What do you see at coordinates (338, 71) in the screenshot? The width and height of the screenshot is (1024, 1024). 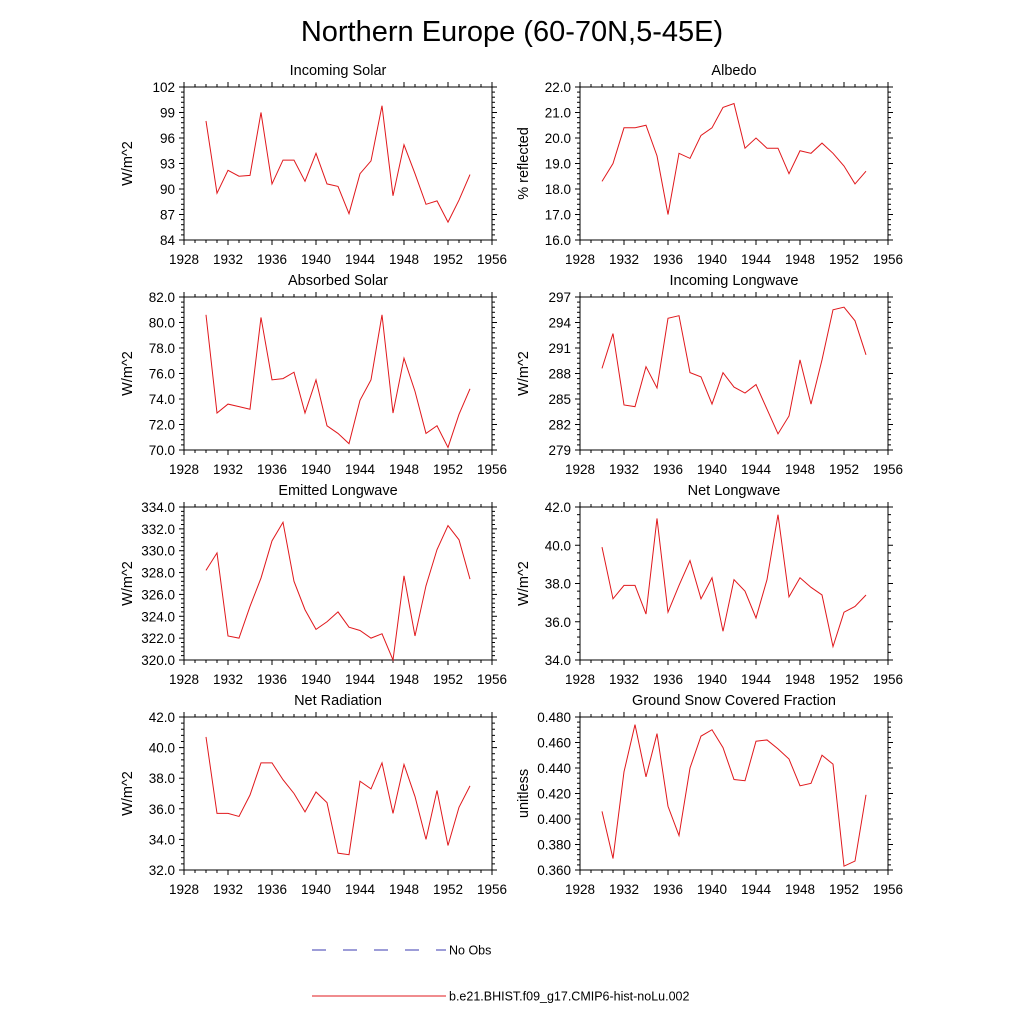 I see `panel-title: Incoming Solar` at bounding box center [338, 71].